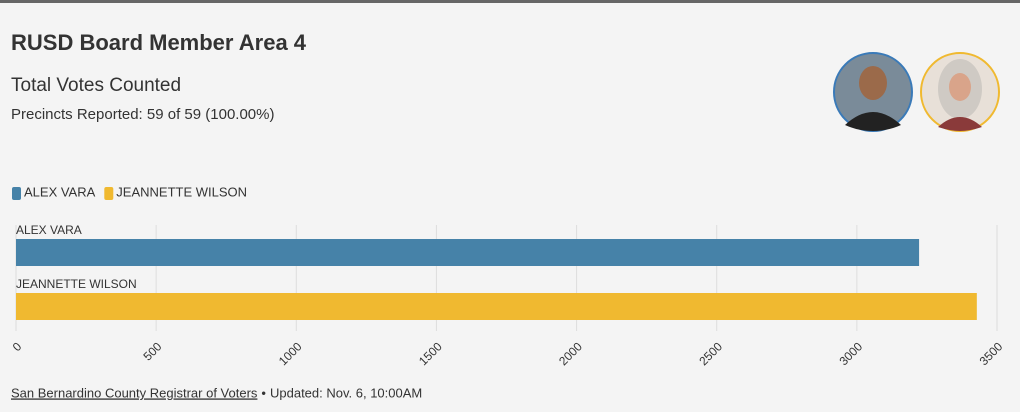 The image size is (1020, 412). I want to click on updated: Updated: Nov. 6, 10:00AM, so click(346, 392).